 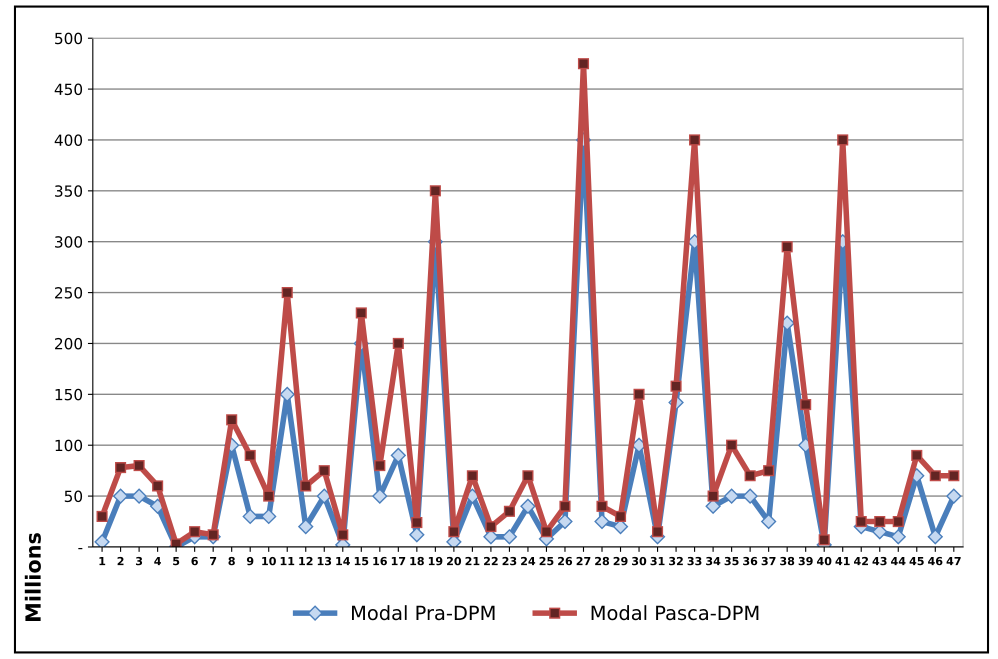 What do you see at coordinates (380, 561) in the screenshot?
I see `x-tick-label: 16` at bounding box center [380, 561].